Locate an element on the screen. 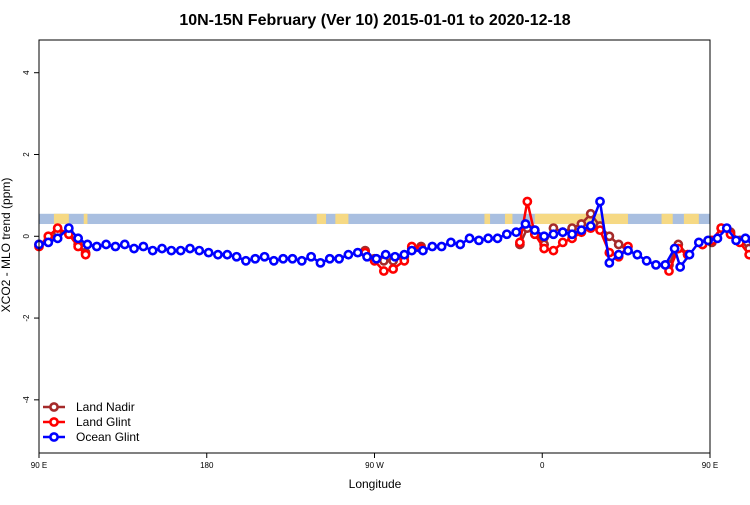  series-ocean-glint is located at coordinates (392, 234).